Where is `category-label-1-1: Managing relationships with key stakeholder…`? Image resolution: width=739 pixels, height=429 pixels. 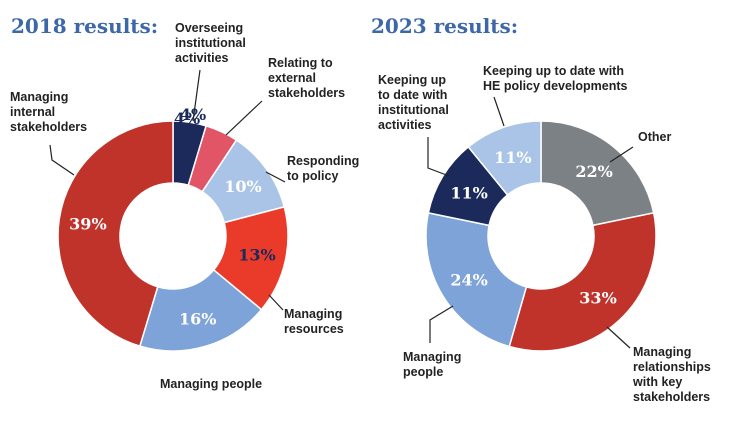
category-label-1-1: Managing relationships with key stakeholder… is located at coordinates (671, 374).